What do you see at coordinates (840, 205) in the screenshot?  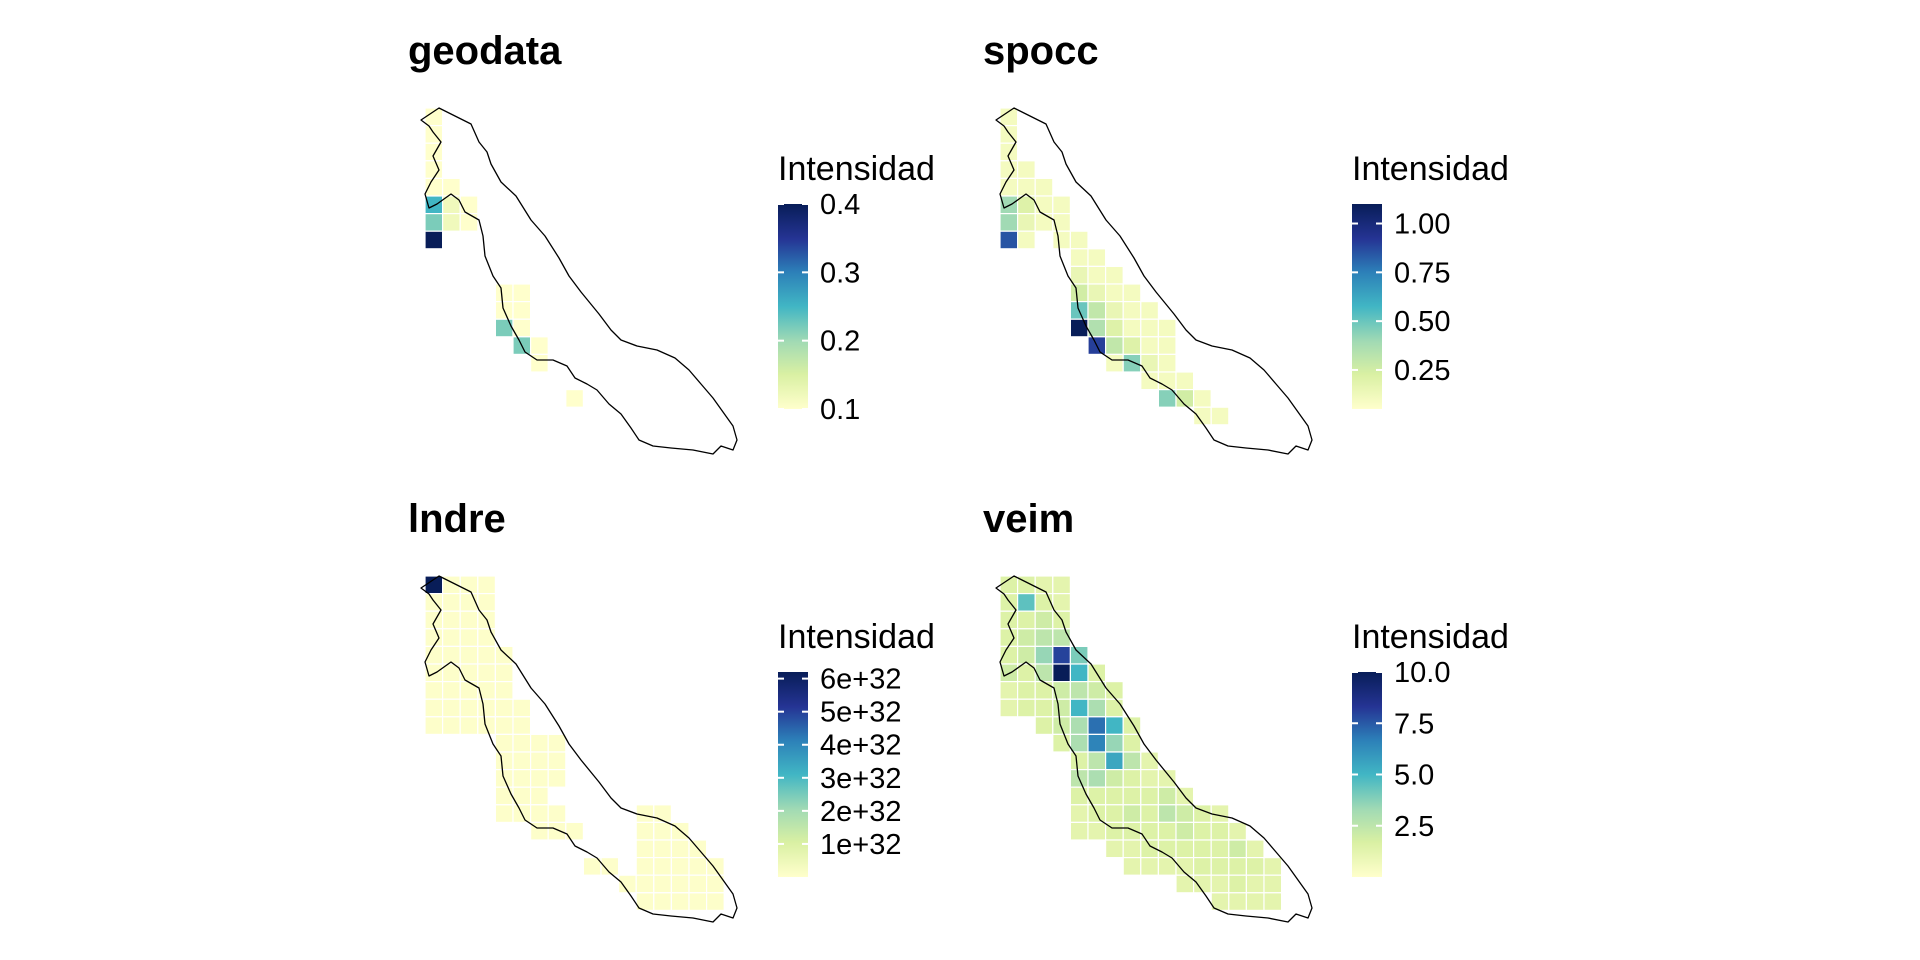 I see `legend-tick-label: 0.4` at bounding box center [840, 205].